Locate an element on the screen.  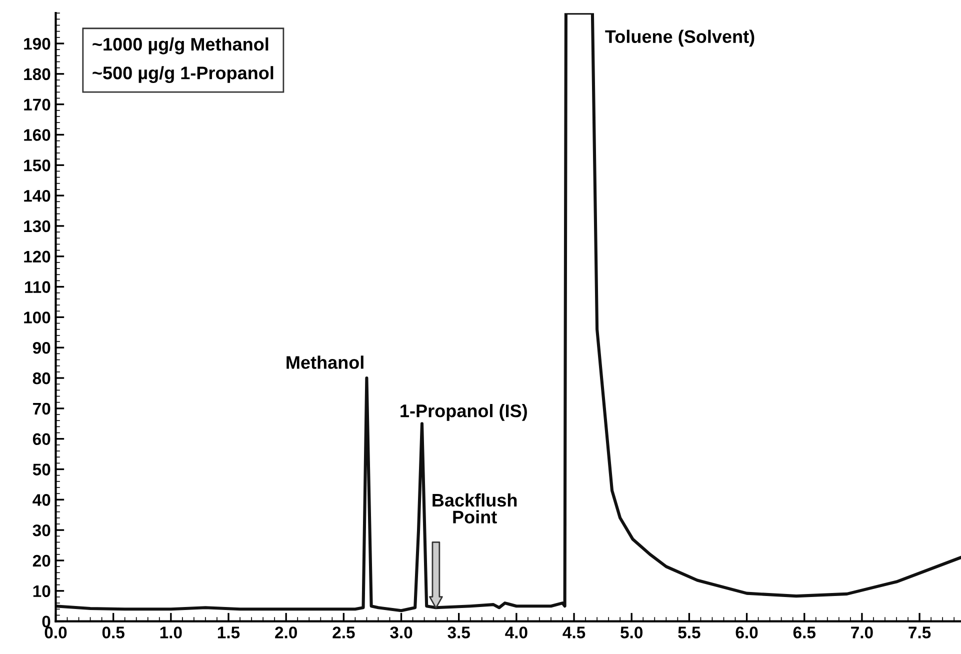
x-tick-label: 7.0 is located at coordinates (862, 632).